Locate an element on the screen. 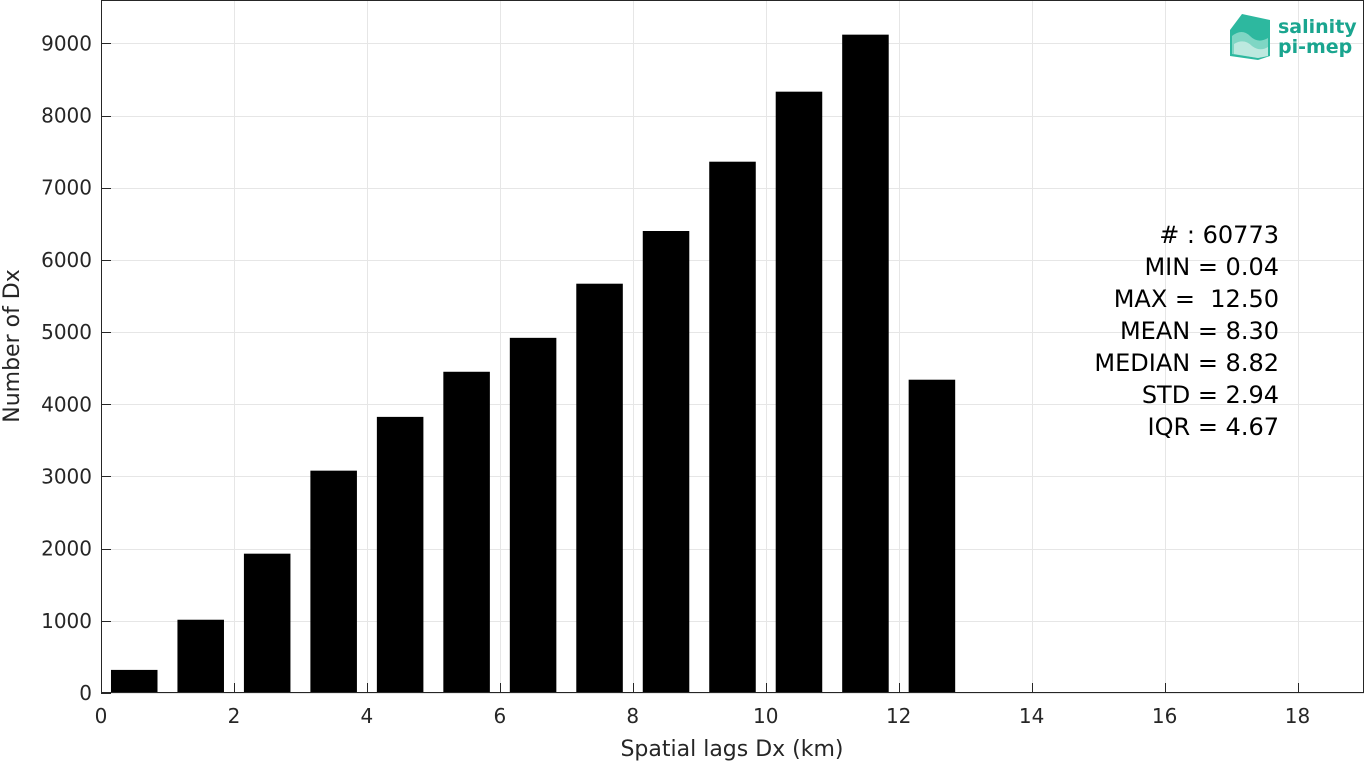 This screenshot has width=1365, height=763. x-tick-label: 2 is located at coordinates (234, 716).